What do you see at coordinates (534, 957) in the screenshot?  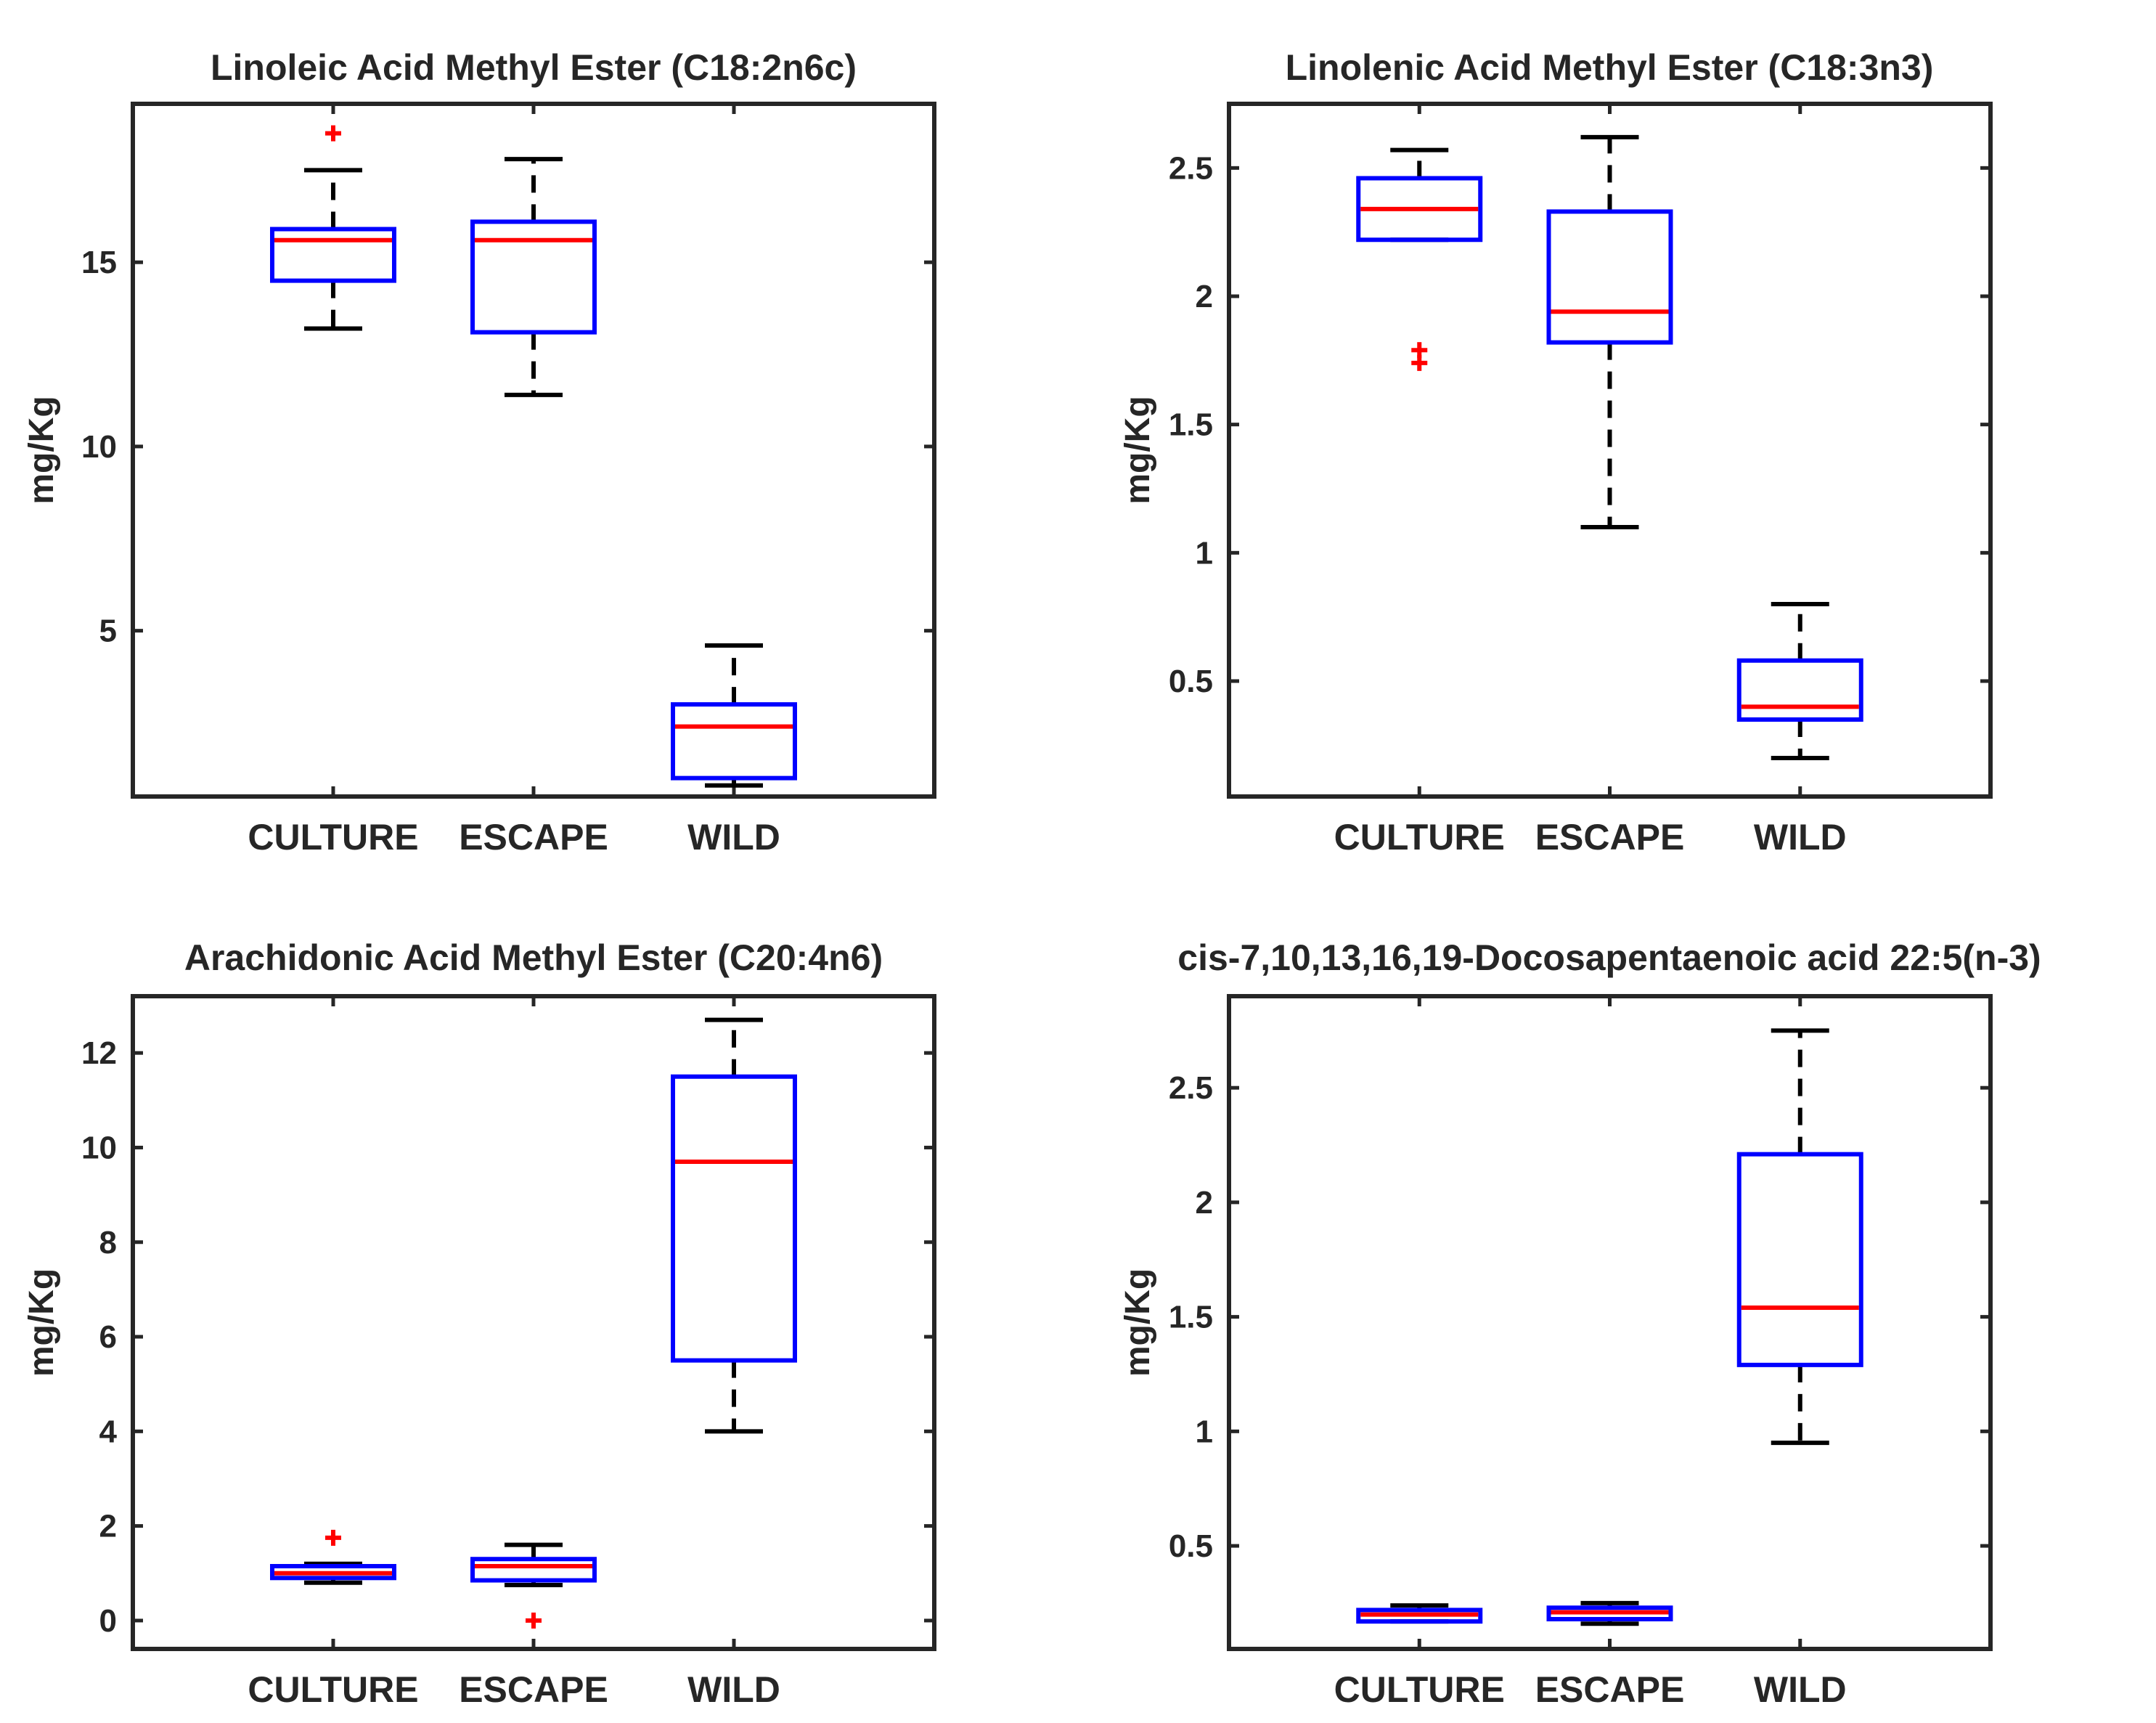 I see `chart-title: Arachidonic Acid Methyl Ester (C20:4n6)` at bounding box center [534, 957].